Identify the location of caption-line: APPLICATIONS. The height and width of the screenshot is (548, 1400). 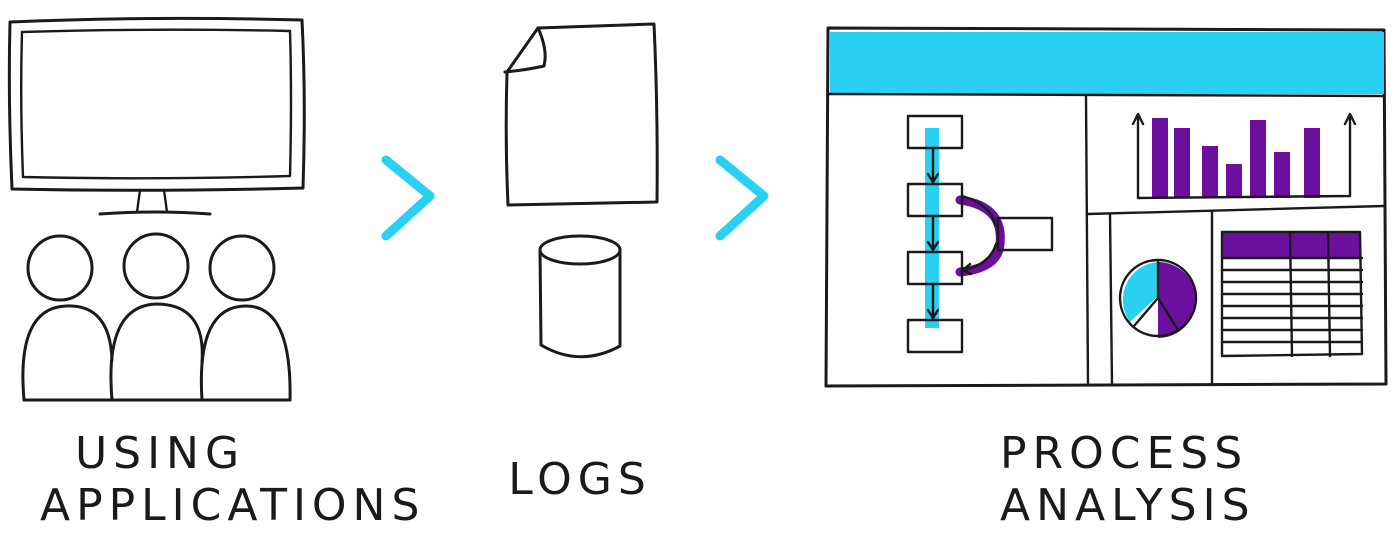
(233, 505).